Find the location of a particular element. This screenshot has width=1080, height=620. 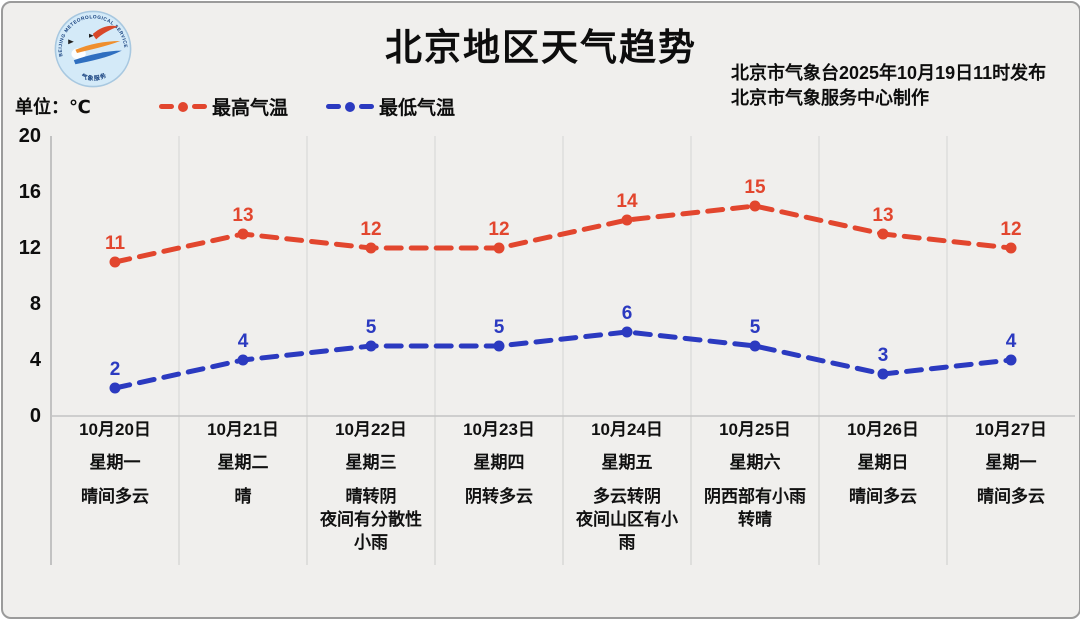

day-weekday-label: 星期五 is located at coordinates (627, 462).